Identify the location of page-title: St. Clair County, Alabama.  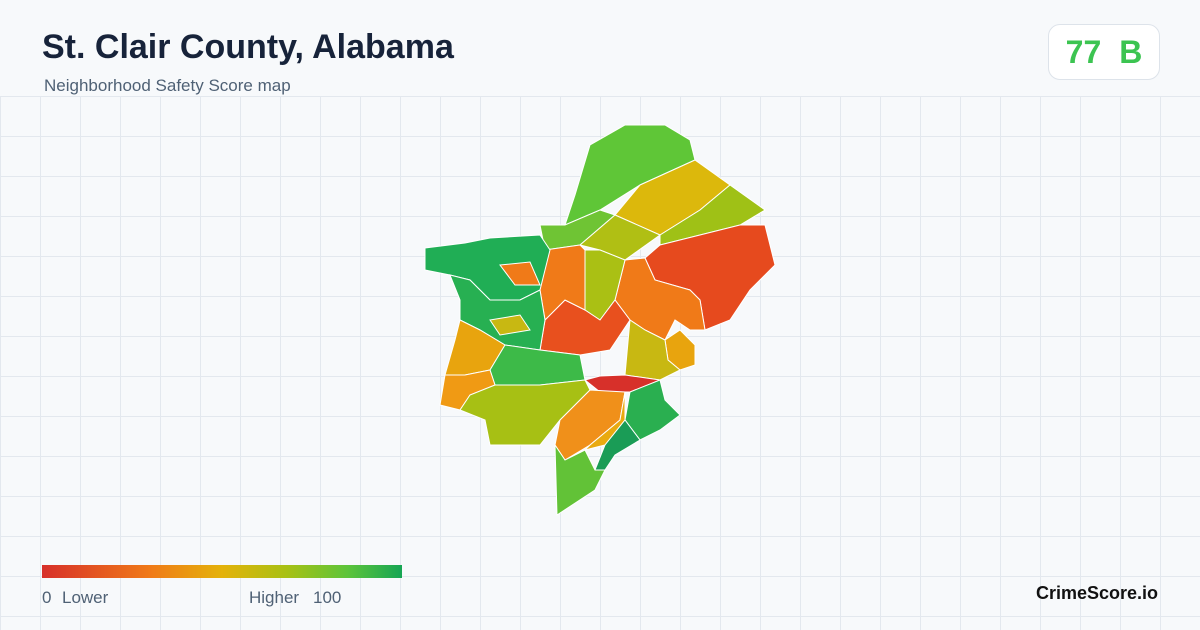
(248, 47).